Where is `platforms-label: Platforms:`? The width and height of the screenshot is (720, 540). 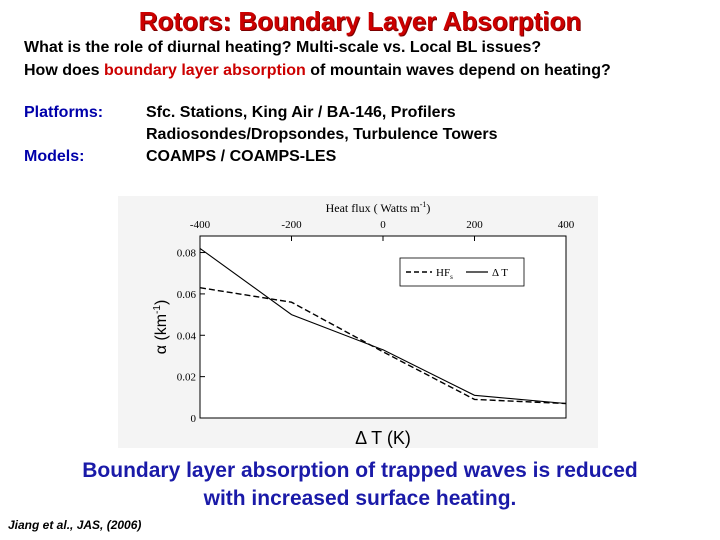 platforms-label: Platforms: is located at coordinates (64, 112).